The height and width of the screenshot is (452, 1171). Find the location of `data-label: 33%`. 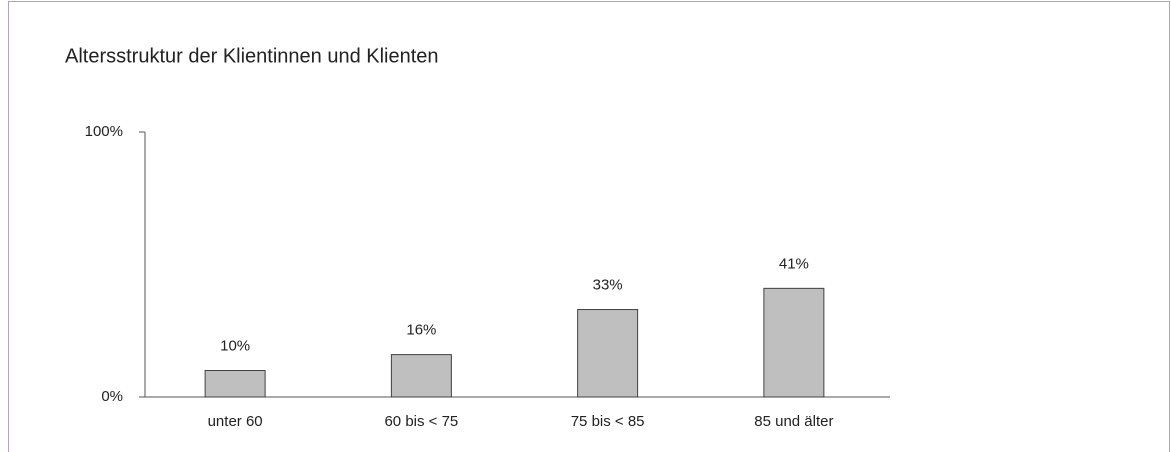

data-label: 33% is located at coordinates (608, 285).